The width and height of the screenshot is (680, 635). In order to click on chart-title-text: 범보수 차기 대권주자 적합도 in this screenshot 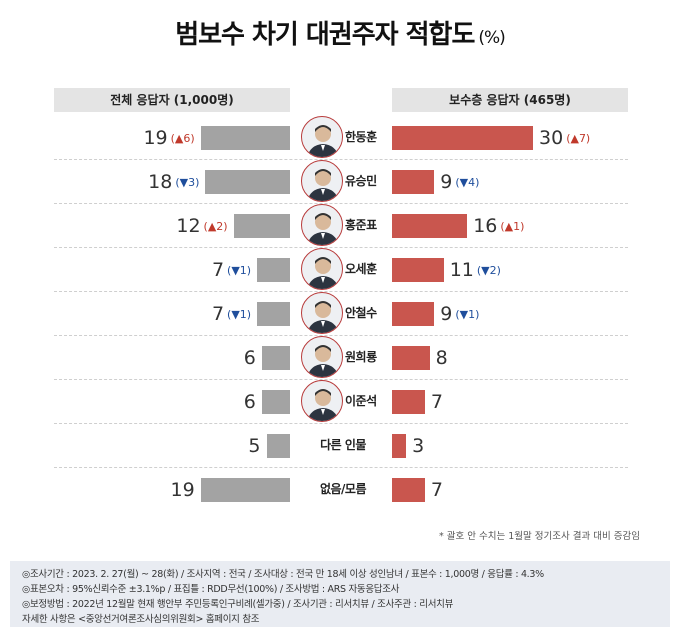, I will do `click(325, 35)`.